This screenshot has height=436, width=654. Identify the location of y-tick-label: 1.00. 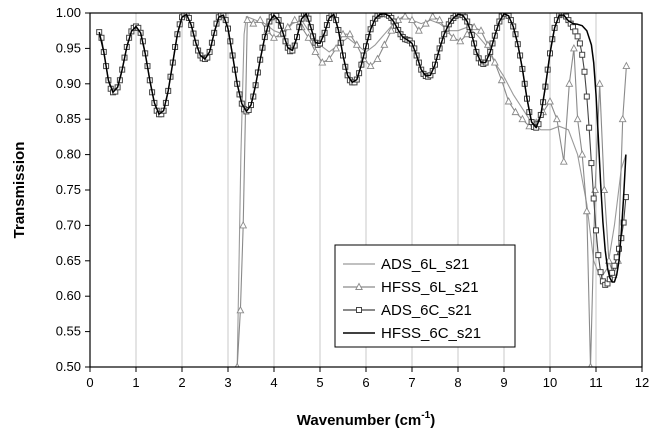
(68, 12).